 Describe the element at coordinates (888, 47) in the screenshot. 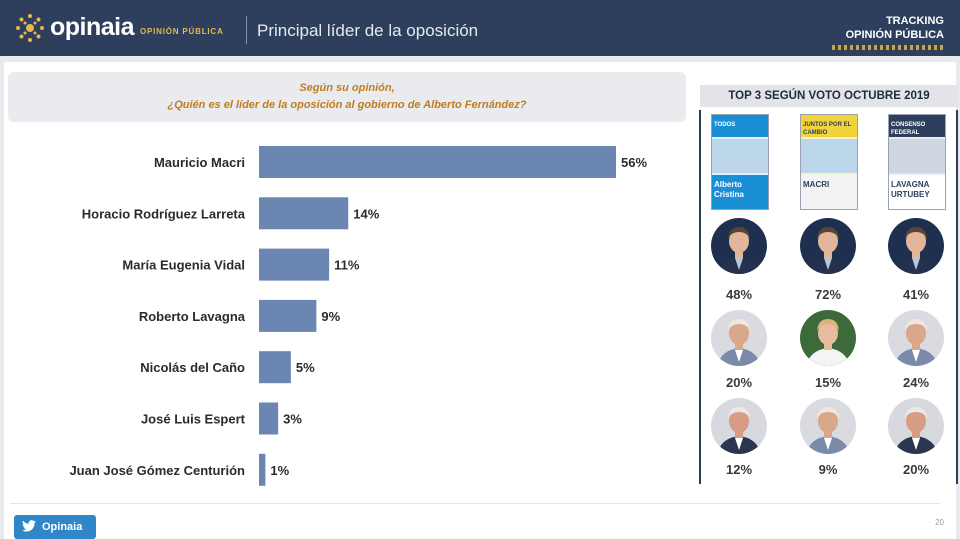

I see `tracking-decoration` at that location.